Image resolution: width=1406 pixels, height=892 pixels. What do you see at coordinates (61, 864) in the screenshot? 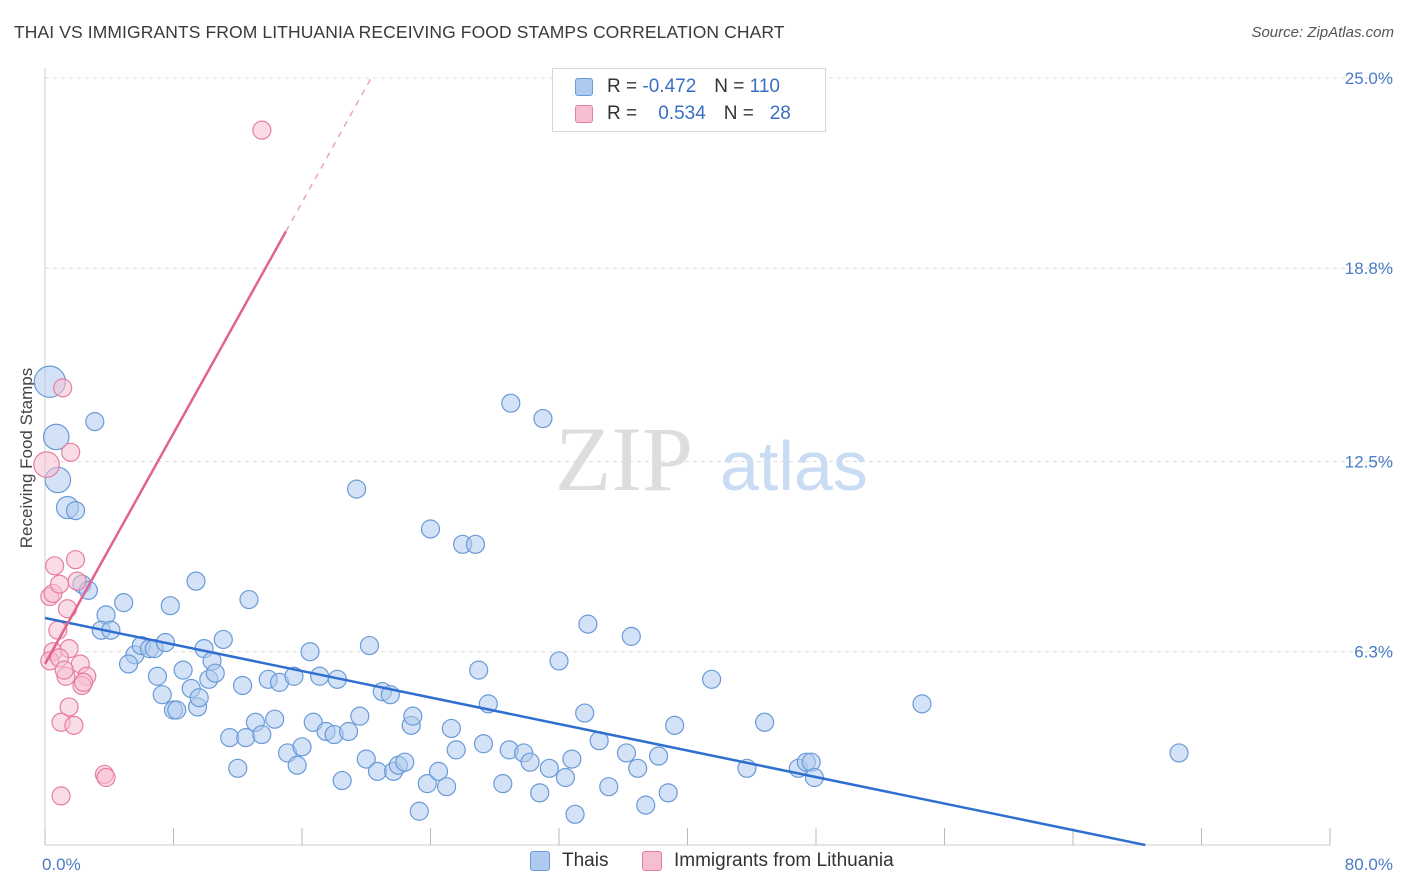
I see `x-tick-label-min: 0.0%` at bounding box center [61, 864].